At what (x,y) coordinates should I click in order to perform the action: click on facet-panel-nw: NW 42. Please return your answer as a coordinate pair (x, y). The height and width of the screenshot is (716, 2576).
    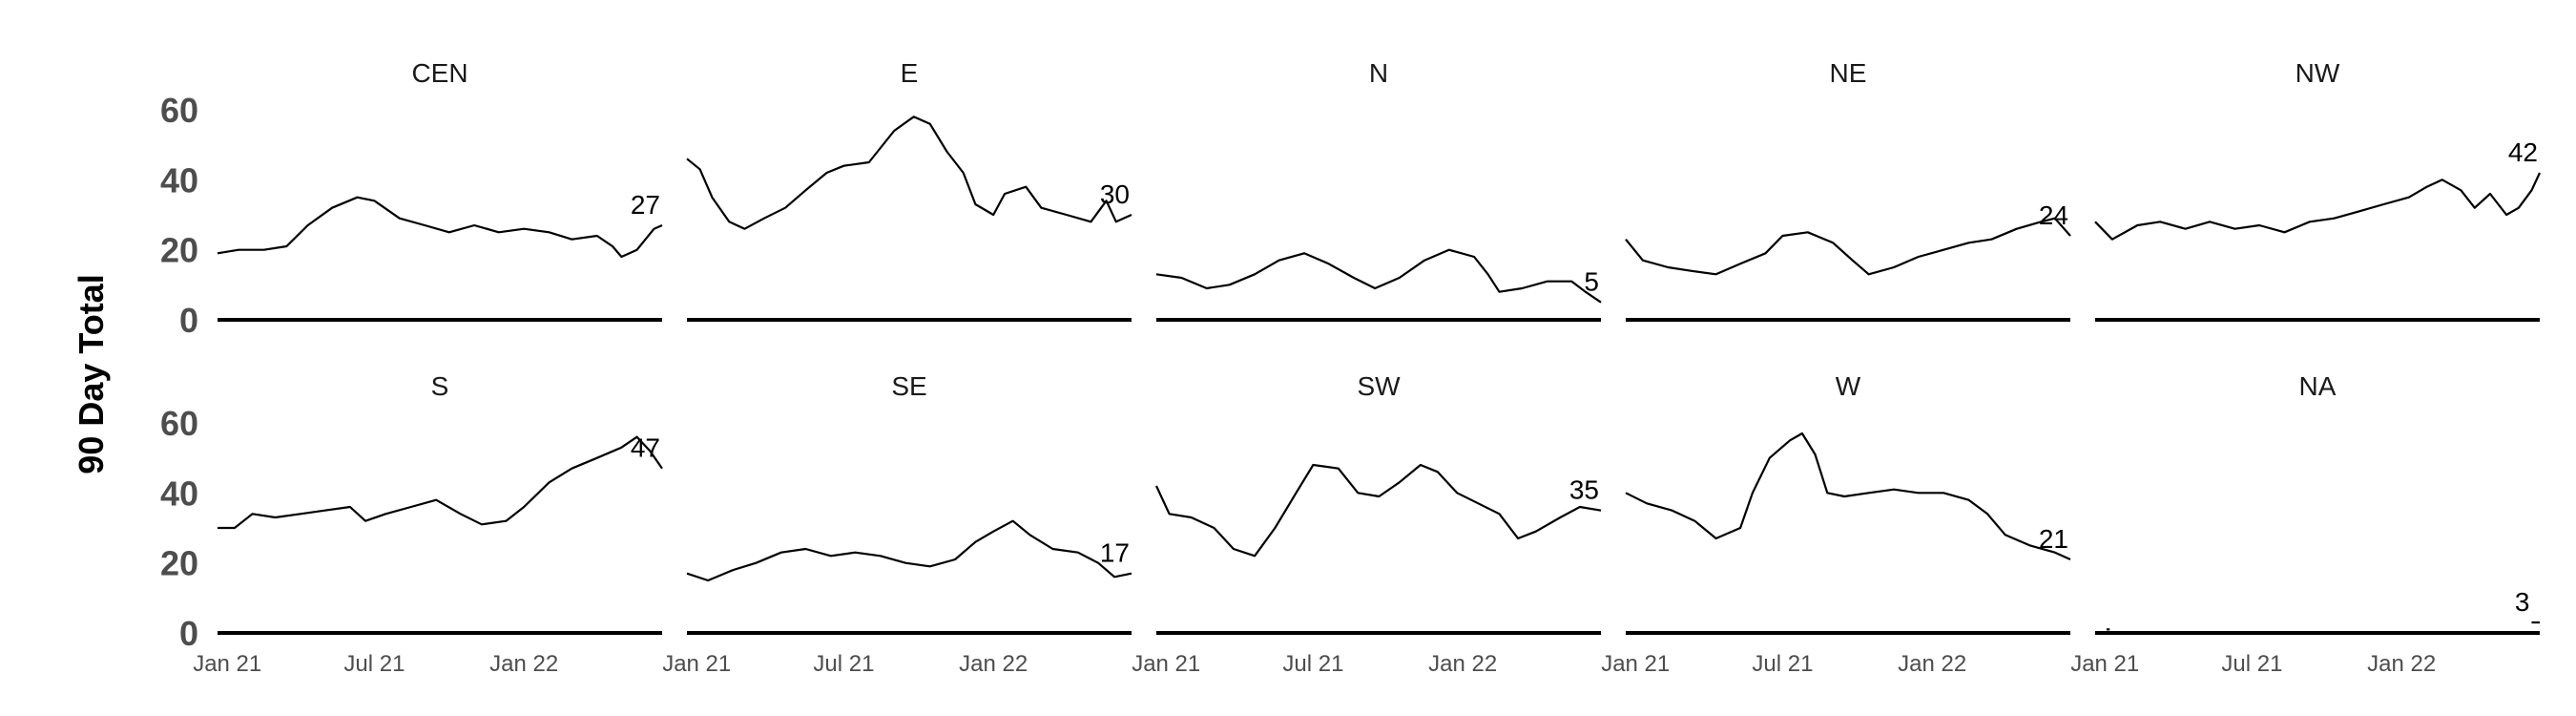
    Looking at the image, I should click on (2317, 190).